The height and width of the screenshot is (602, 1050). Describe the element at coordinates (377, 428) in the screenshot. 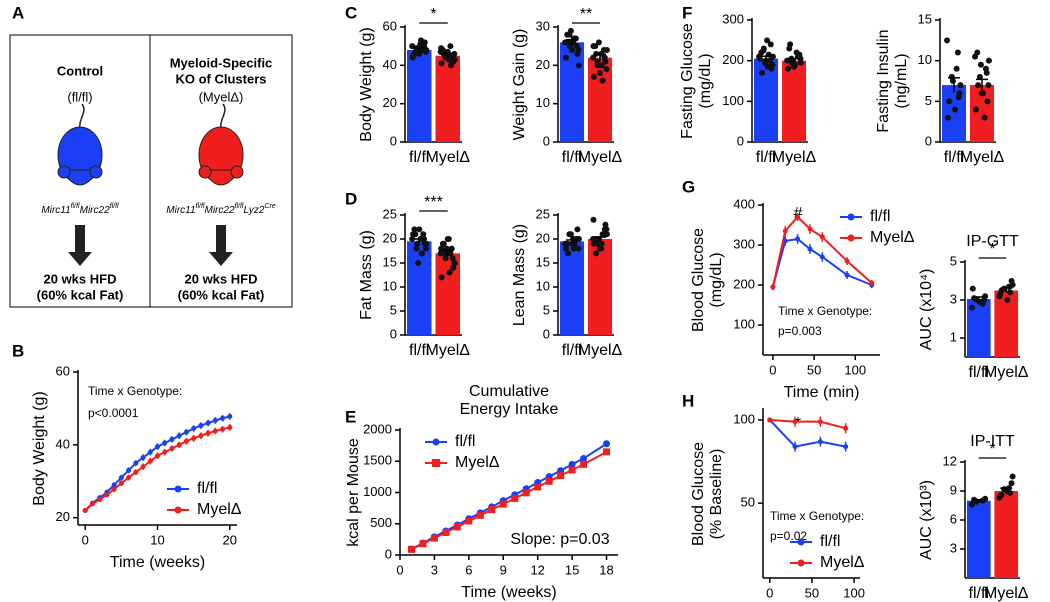

I see `y-tick-label: 2000` at that location.